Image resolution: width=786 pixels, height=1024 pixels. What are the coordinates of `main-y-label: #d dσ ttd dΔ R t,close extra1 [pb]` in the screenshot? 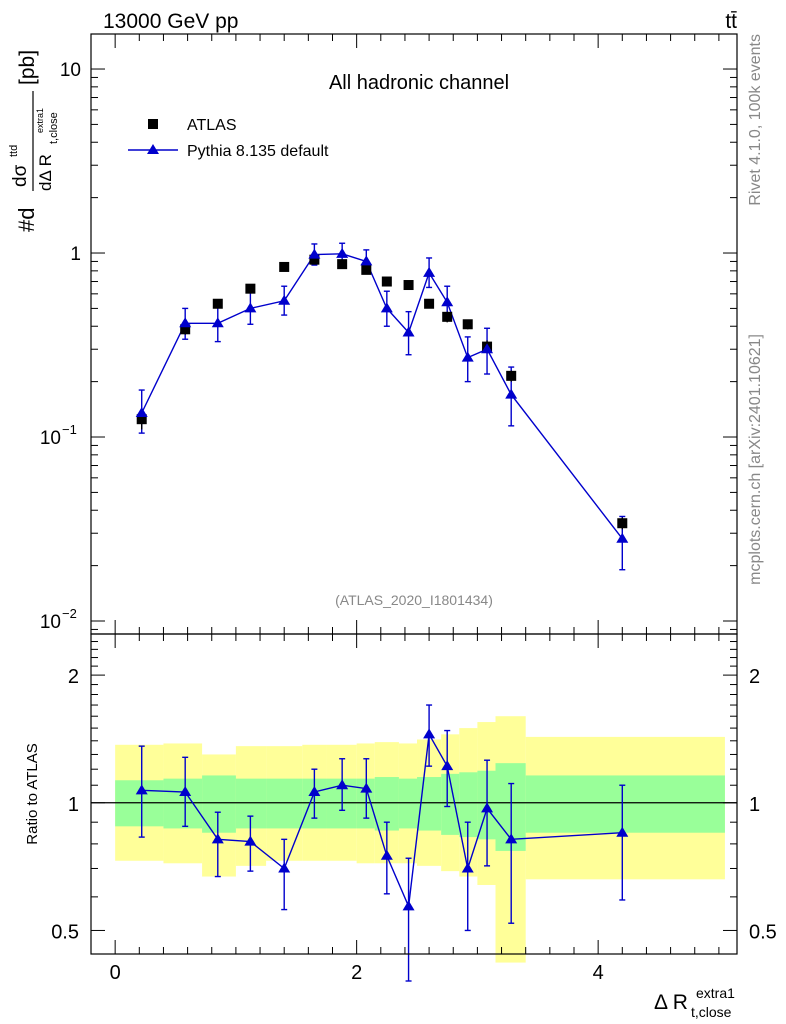 It's located at (34, 141).